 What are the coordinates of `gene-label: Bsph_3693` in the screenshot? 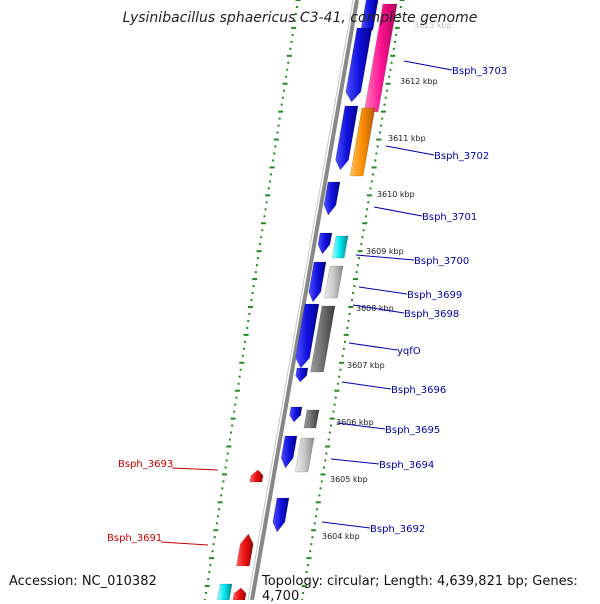 It's located at (145, 464).